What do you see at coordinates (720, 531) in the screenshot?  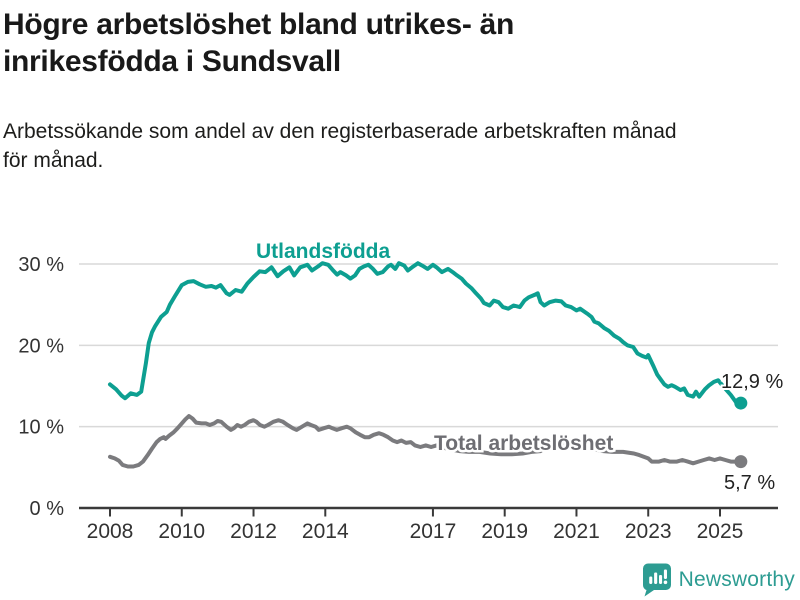 I see `x-tick-label: 2025` at bounding box center [720, 531].